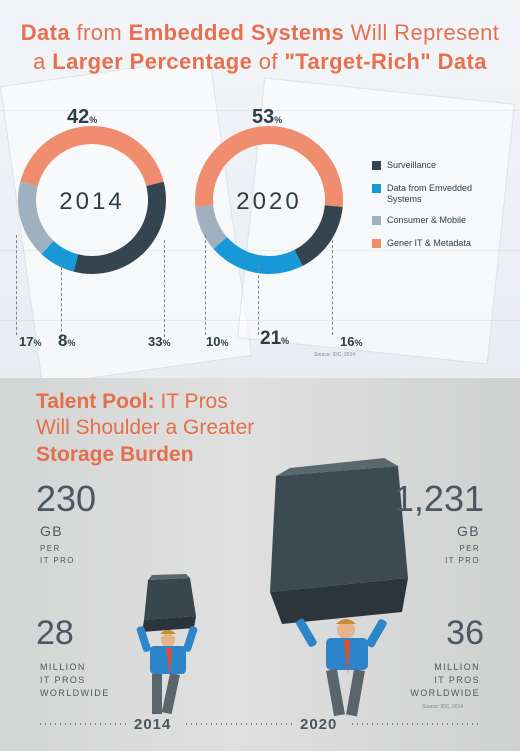  Describe the element at coordinates (167, 670) in the screenshot. I see `person-2014` at that location.